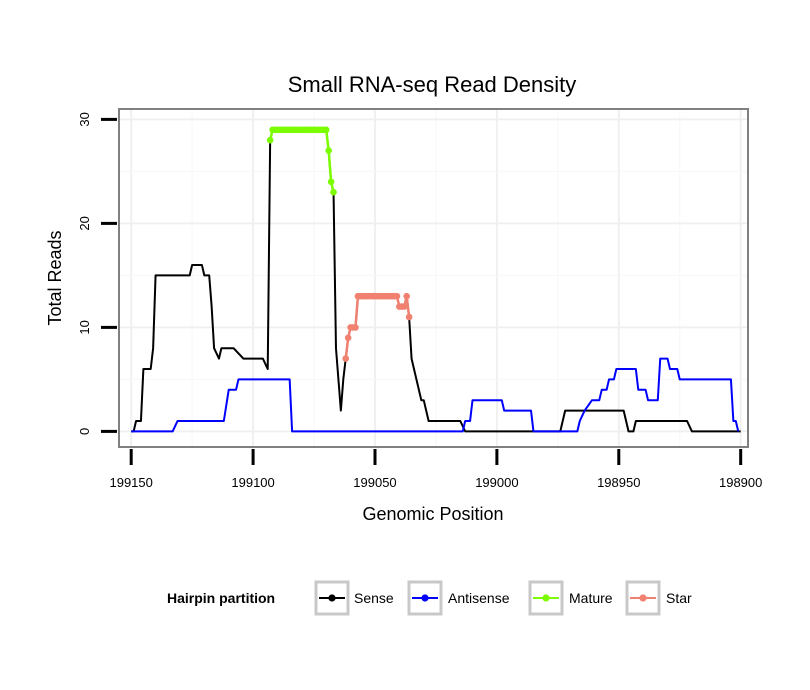 This screenshot has height=690, width=810. Describe the element at coordinates (425, 598) in the screenshot. I see `legend-dot-antisense` at that location.